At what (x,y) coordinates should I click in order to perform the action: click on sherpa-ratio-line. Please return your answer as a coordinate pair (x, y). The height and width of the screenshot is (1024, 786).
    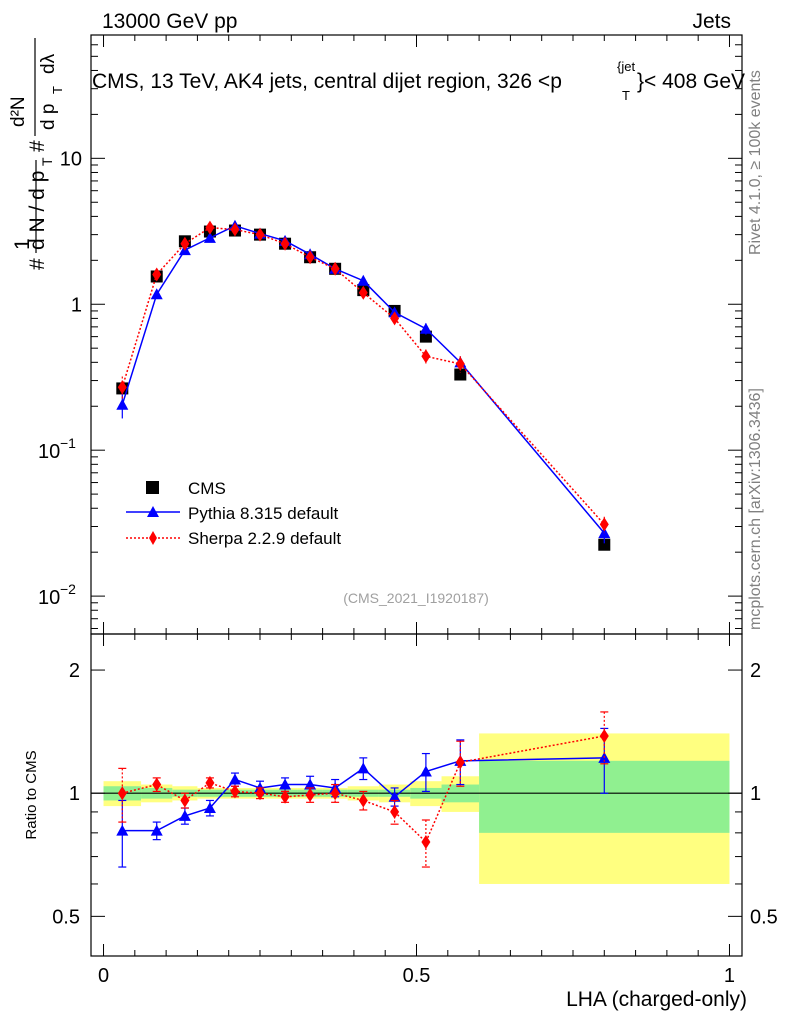
    Looking at the image, I should click on (363, 789).